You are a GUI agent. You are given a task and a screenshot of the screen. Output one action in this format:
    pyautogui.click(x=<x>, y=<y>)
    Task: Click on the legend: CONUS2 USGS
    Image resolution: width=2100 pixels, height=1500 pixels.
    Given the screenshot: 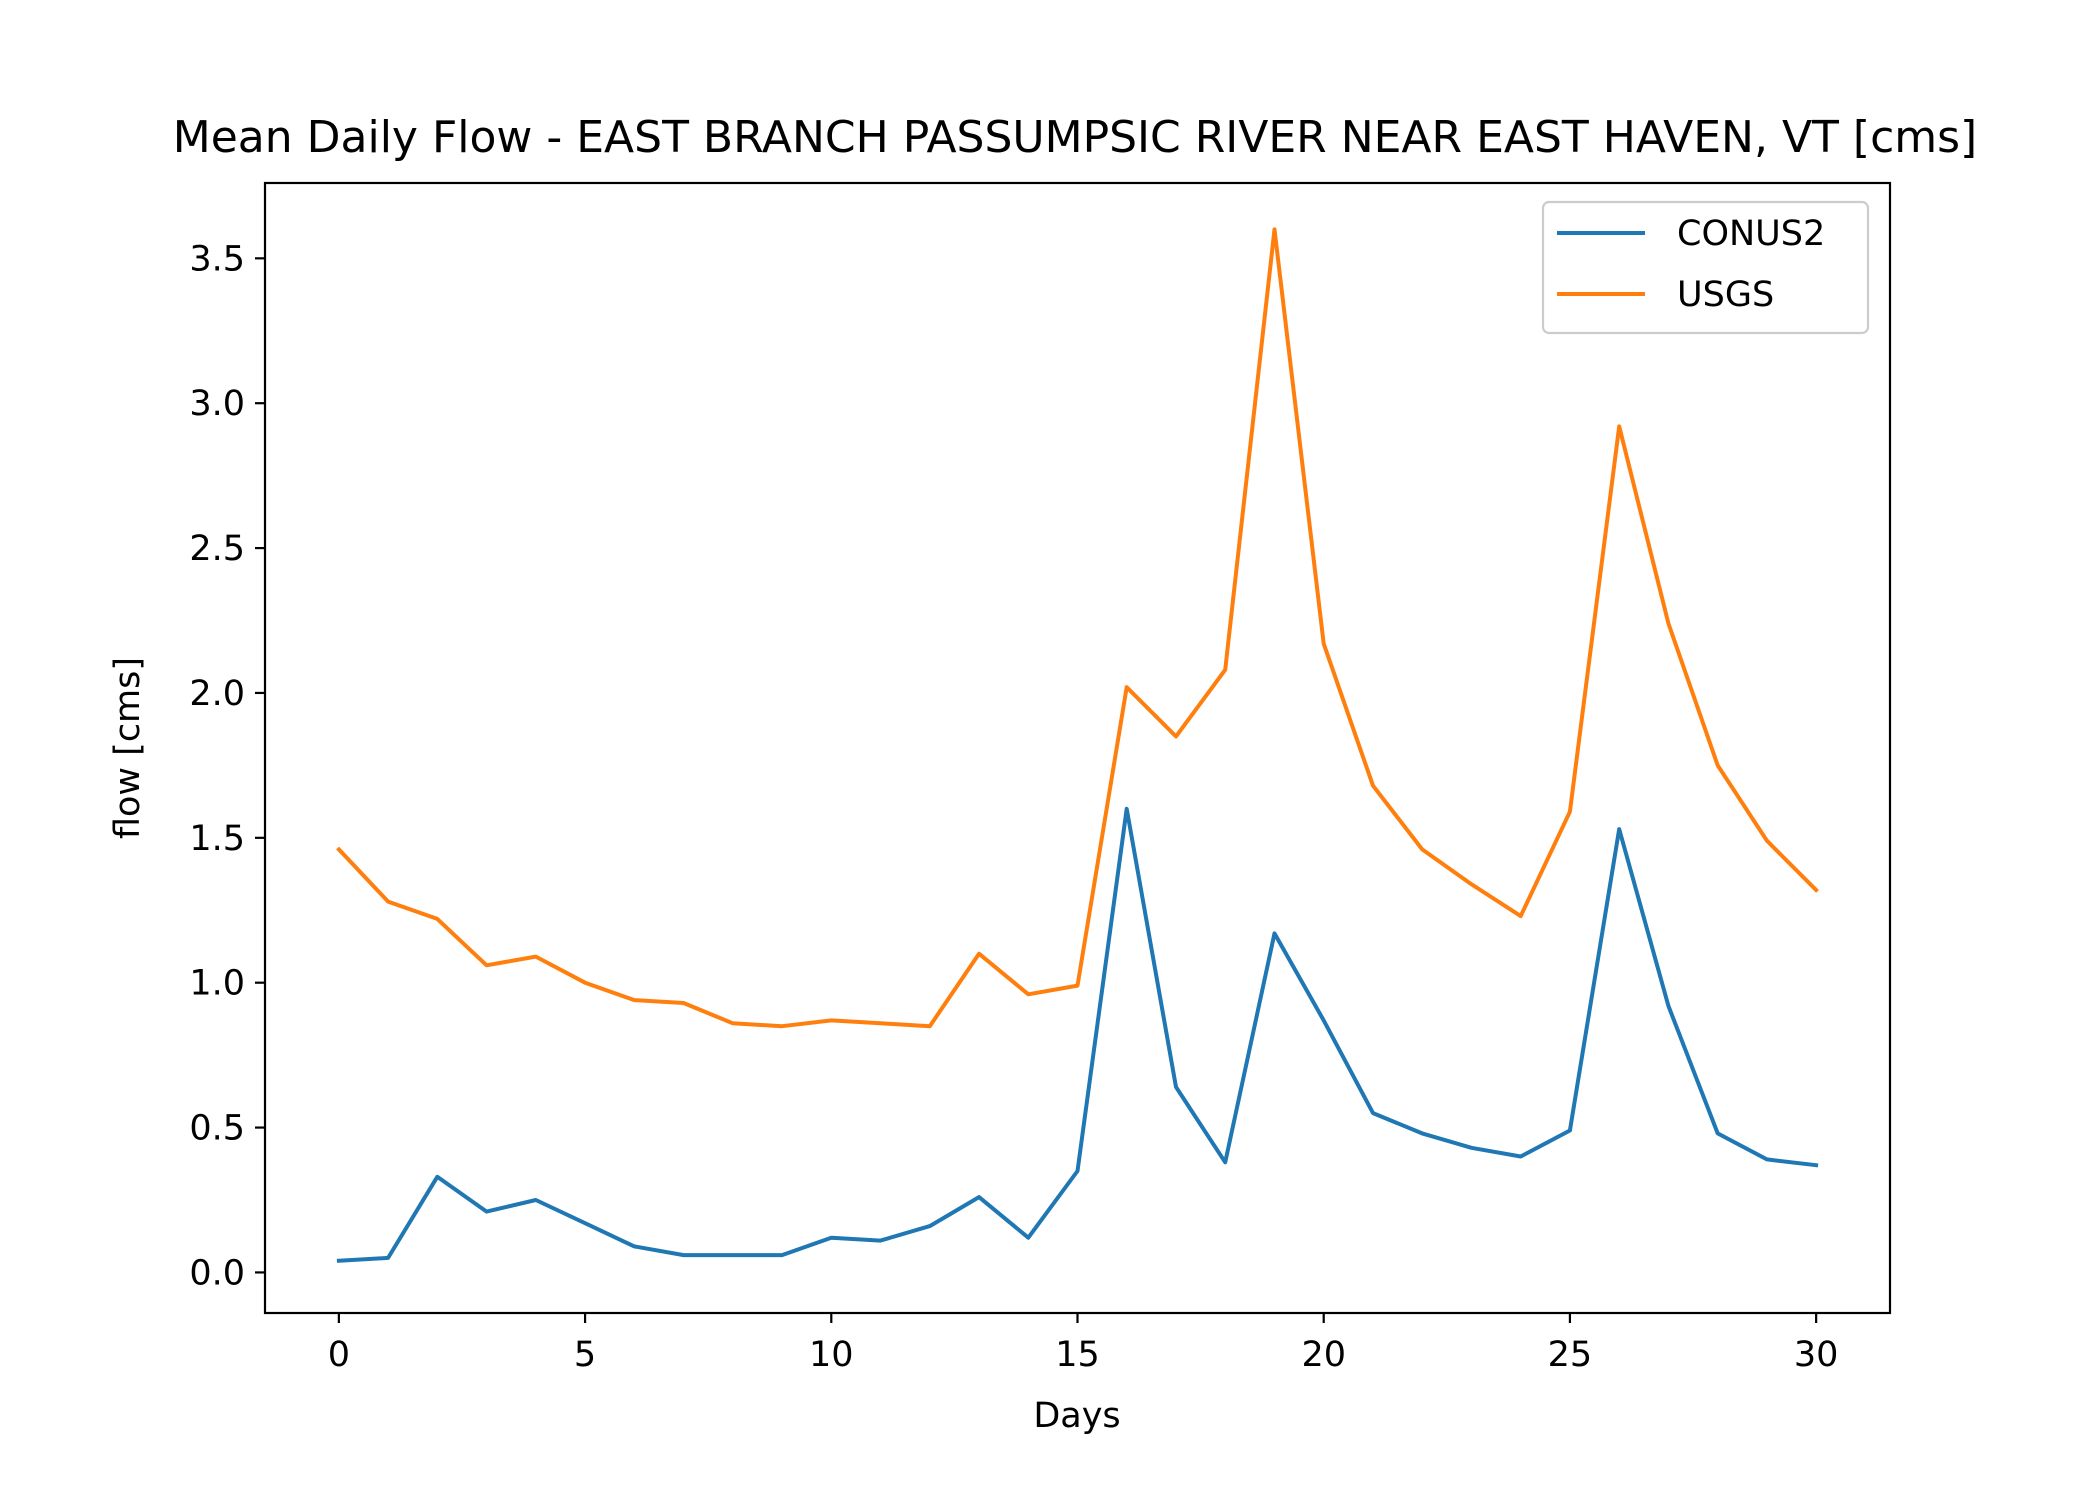 What is the action you would take?
    pyautogui.click(x=1705, y=267)
    